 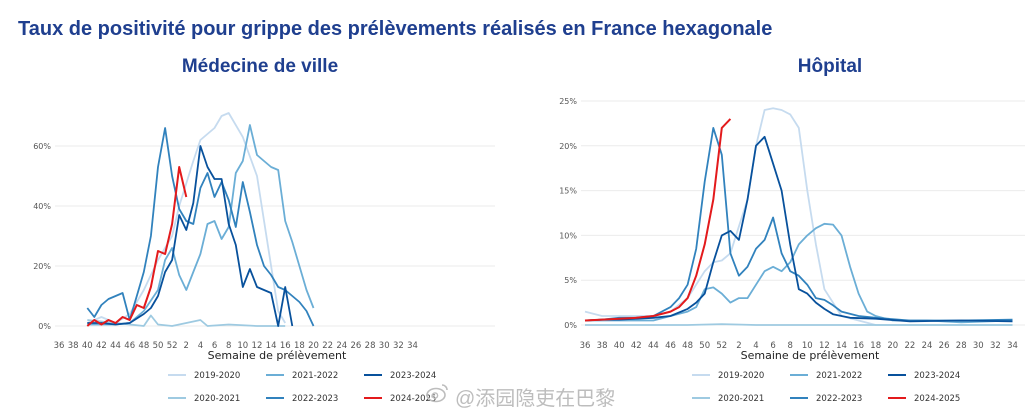 What do you see at coordinates (42, 146) in the screenshot?
I see `y-tick-label: 60%` at bounding box center [42, 146].